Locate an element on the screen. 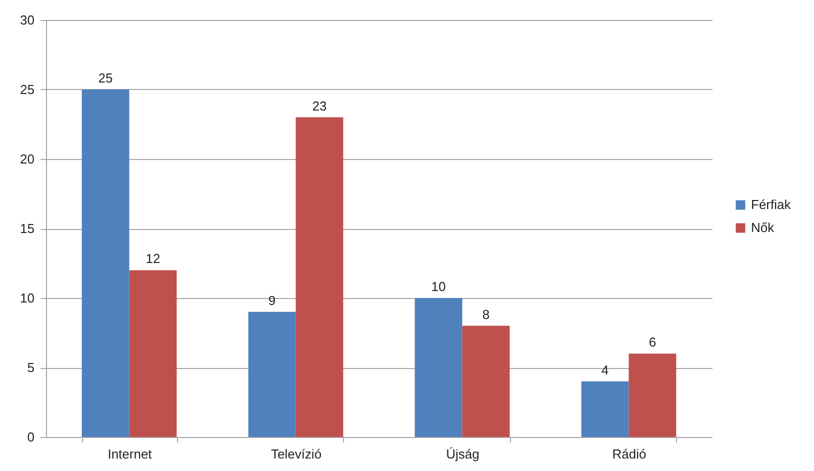 The height and width of the screenshot is (471, 814). data-label: 12 is located at coordinates (153, 258).